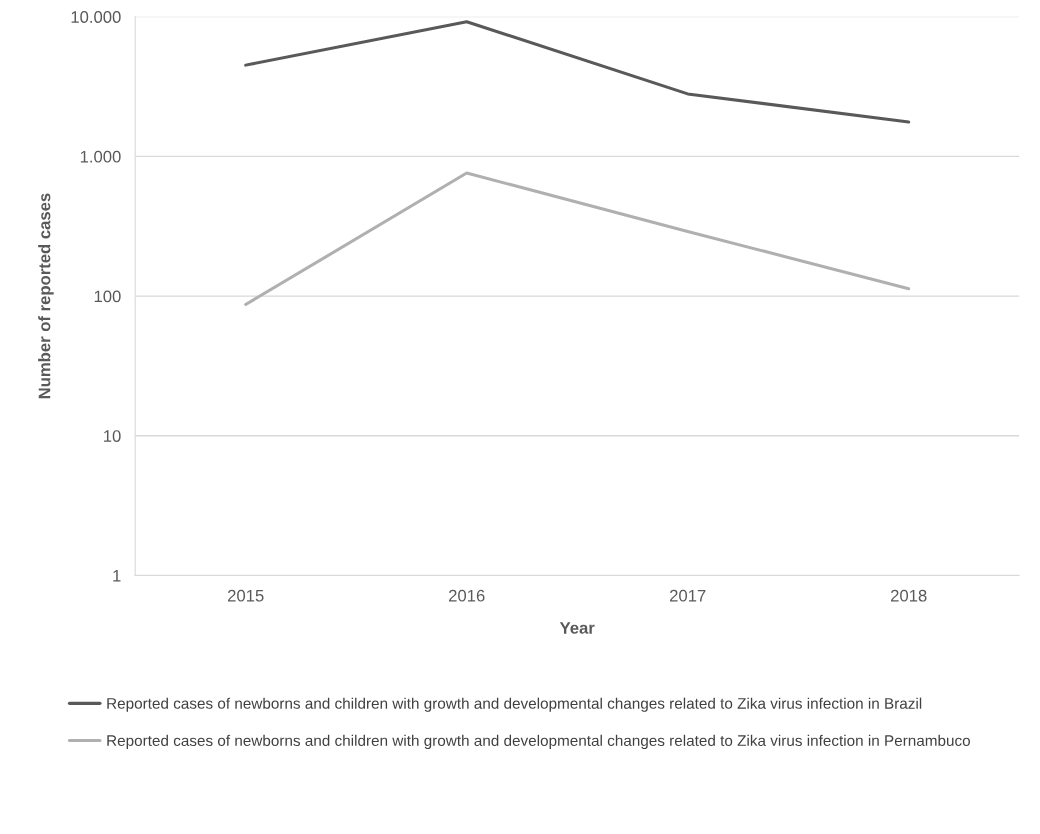 The image size is (1040, 834). What do you see at coordinates (112, 436) in the screenshot?
I see `y-tick-label: 10` at bounding box center [112, 436].